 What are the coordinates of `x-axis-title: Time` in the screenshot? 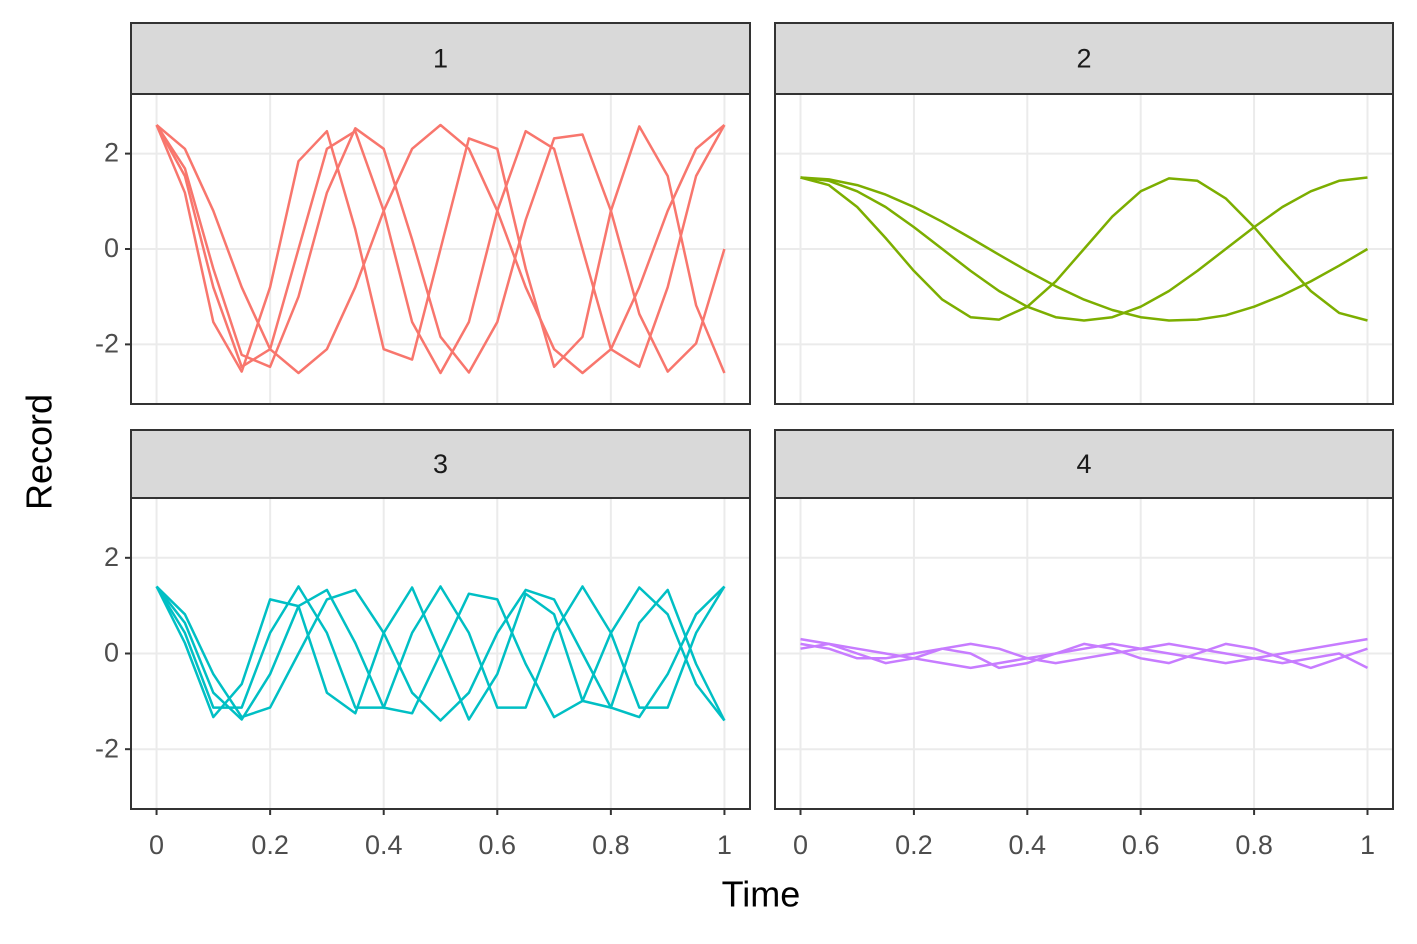 It's located at (761, 894).